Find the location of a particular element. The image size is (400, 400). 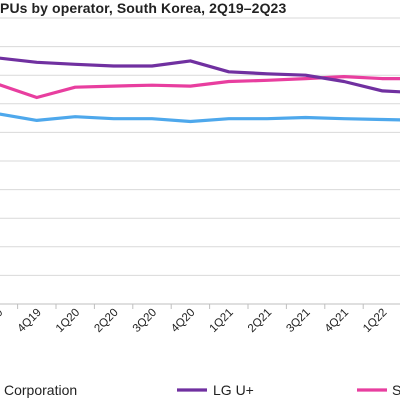

x-tick-label: 1Q21 is located at coordinates (222, 321).